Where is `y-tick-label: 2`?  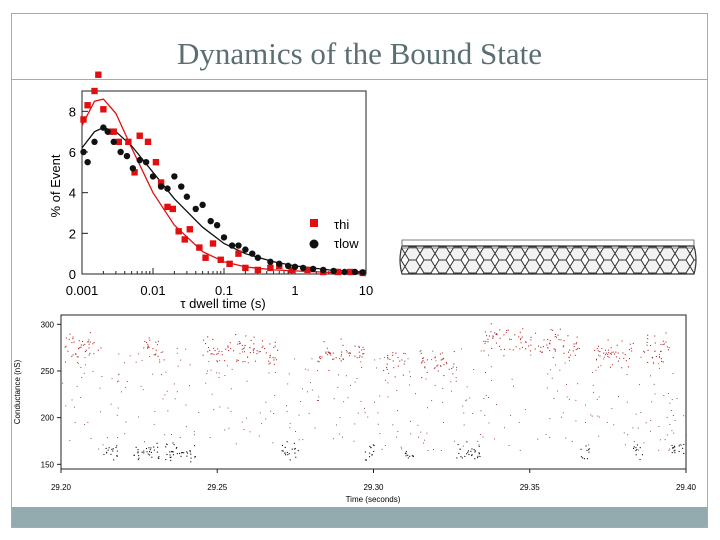
y-tick-label: 2 is located at coordinates (72, 233).